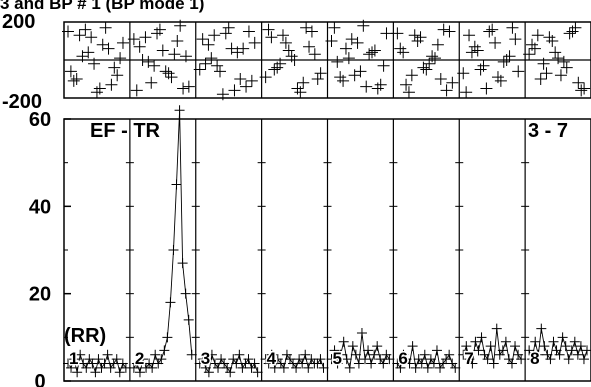  I want to click on segment-label: 8, so click(534, 358).